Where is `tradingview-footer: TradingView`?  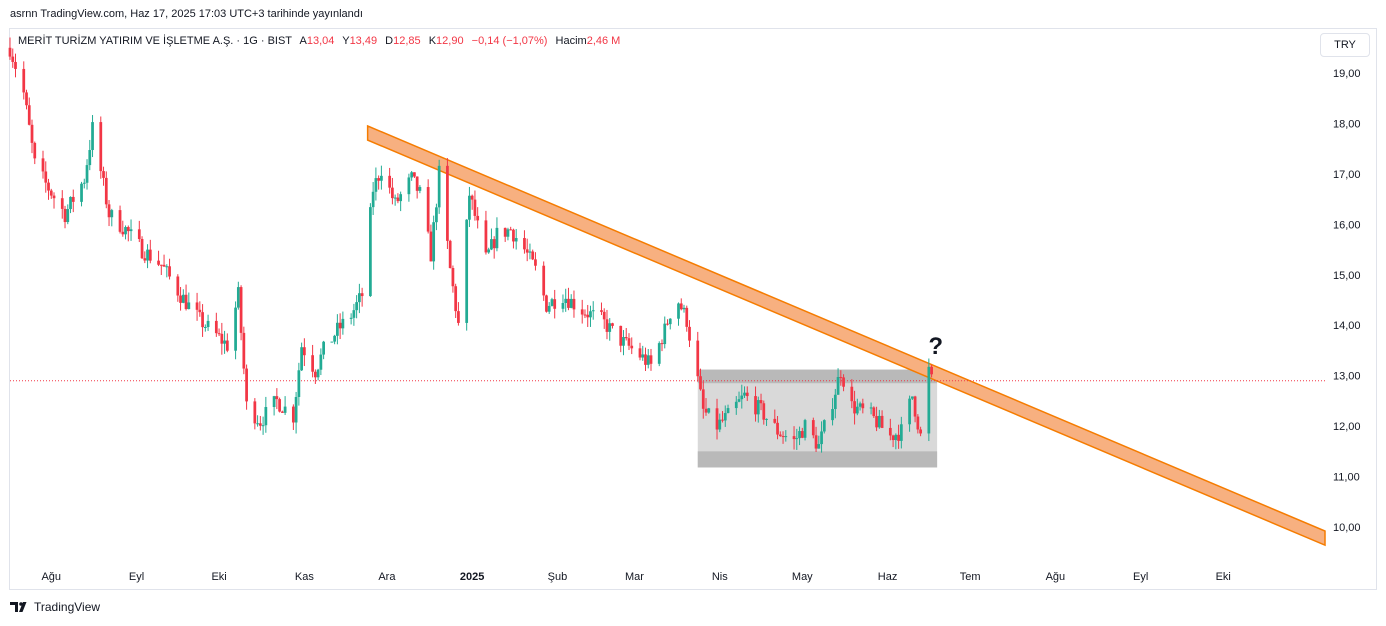
tradingview-footer: TradingView is located at coordinates (55, 607).